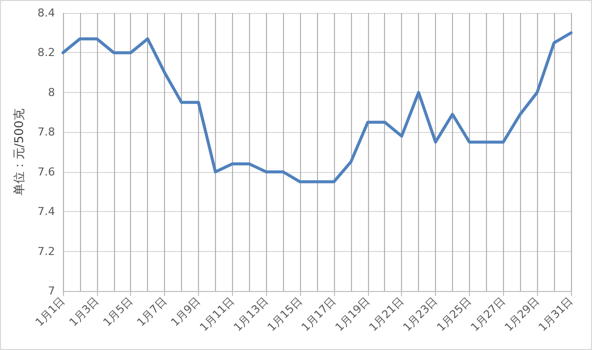 The height and width of the screenshot is (350, 592). I want to click on y-tick-label: 7.6, so click(46, 171).